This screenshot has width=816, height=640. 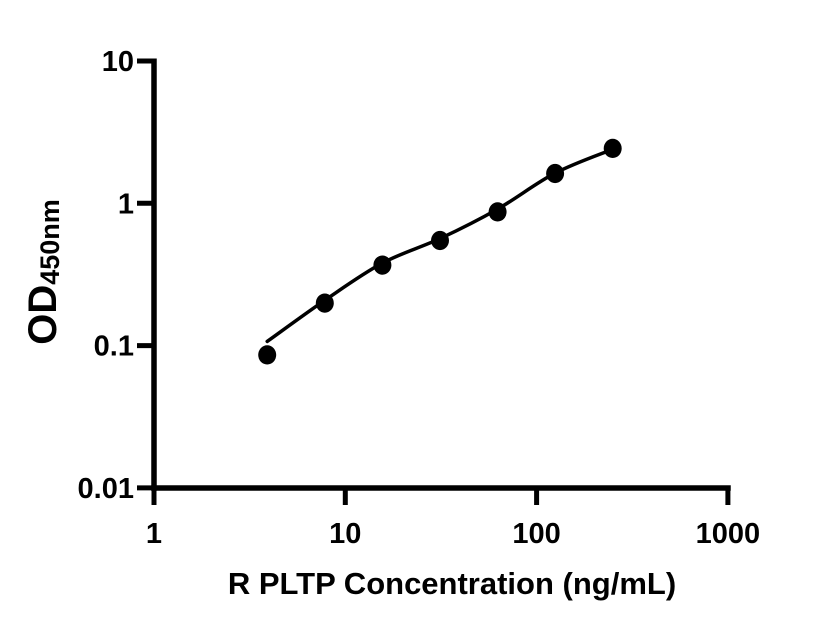 What do you see at coordinates (728, 534) in the screenshot?
I see `x-tick-label: 1000` at bounding box center [728, 534].